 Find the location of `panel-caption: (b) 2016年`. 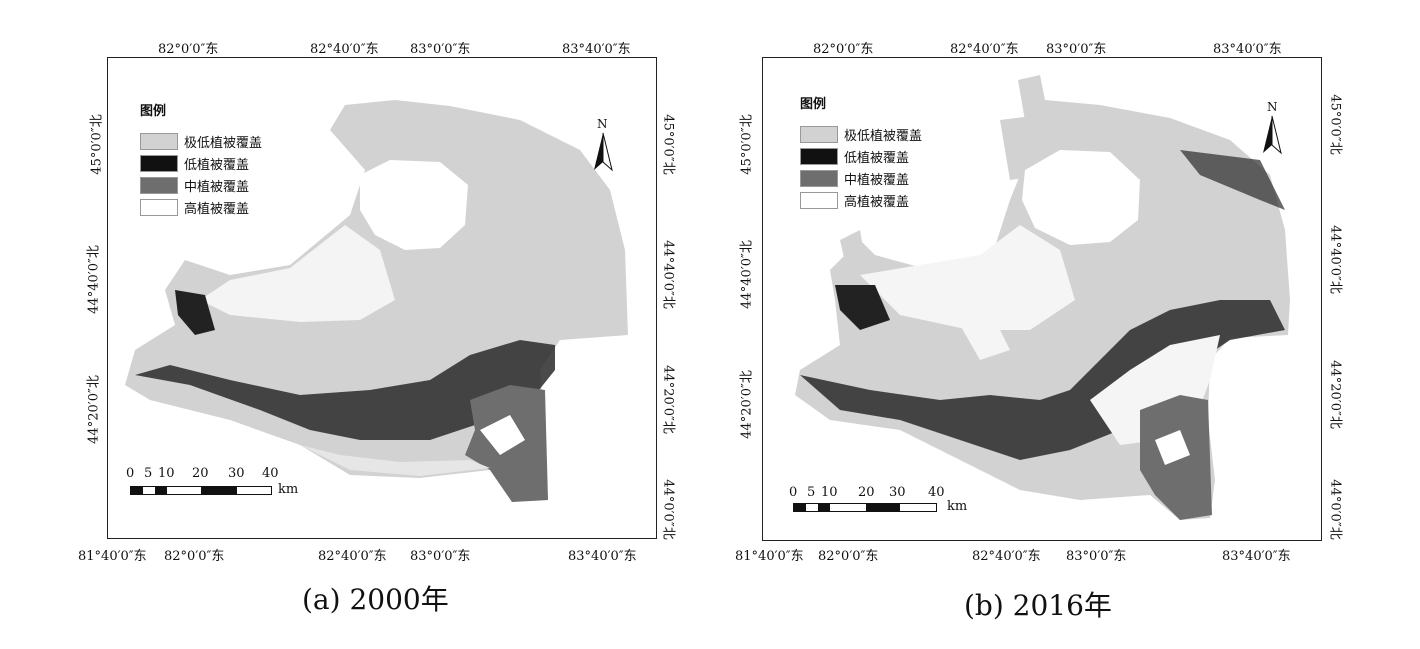

panel-caption: (b) 2016年 is located at coordinates (1038, 605).